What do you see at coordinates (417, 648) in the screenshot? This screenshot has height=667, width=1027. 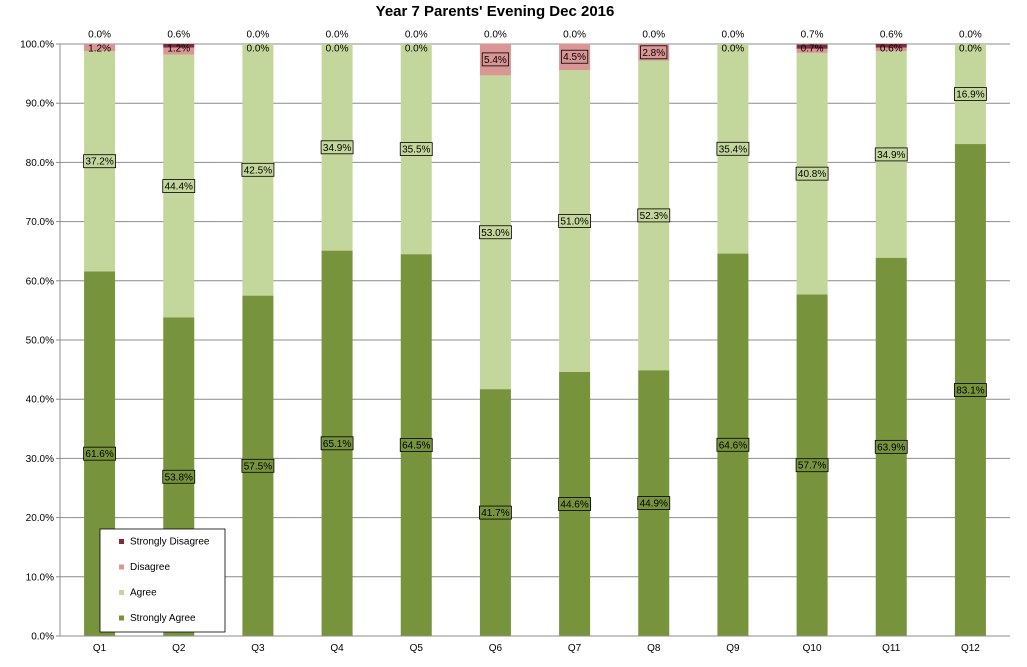 I see `x-tick-label: Q5` at bounding box center [417, 648].